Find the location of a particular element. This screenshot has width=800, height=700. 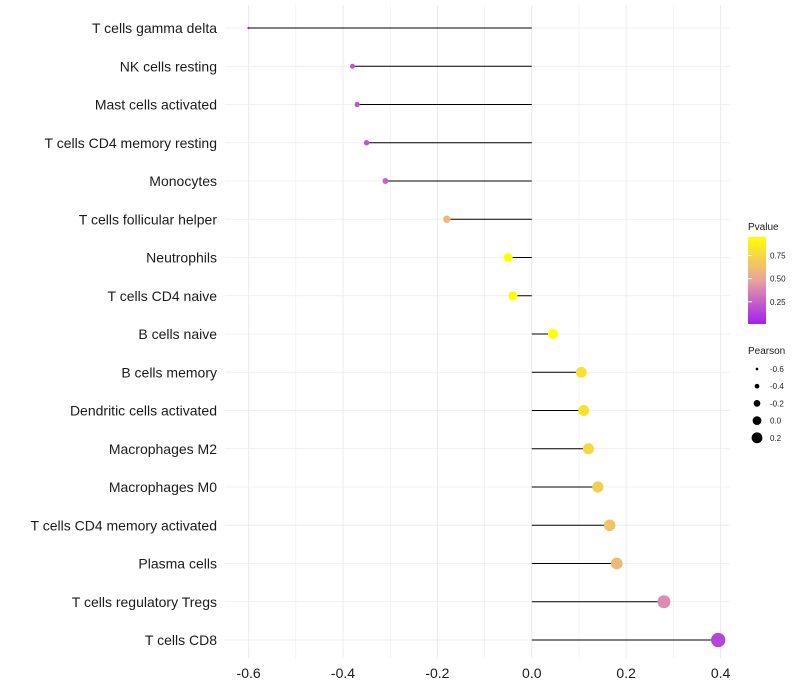

size-legend-label: 0.2 is located at coordinates (776, 438).